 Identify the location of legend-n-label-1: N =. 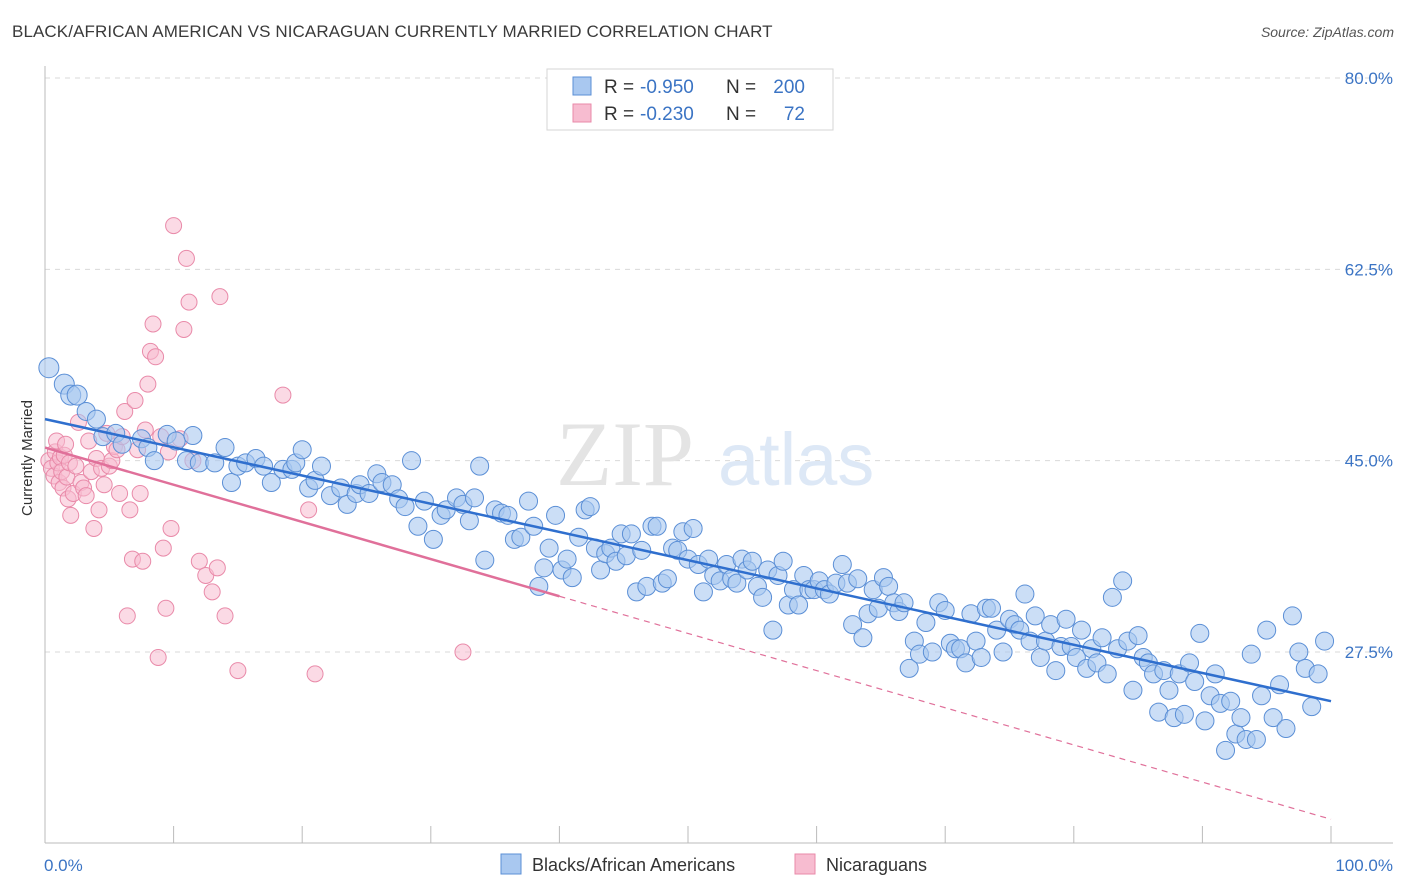
(741, 87).